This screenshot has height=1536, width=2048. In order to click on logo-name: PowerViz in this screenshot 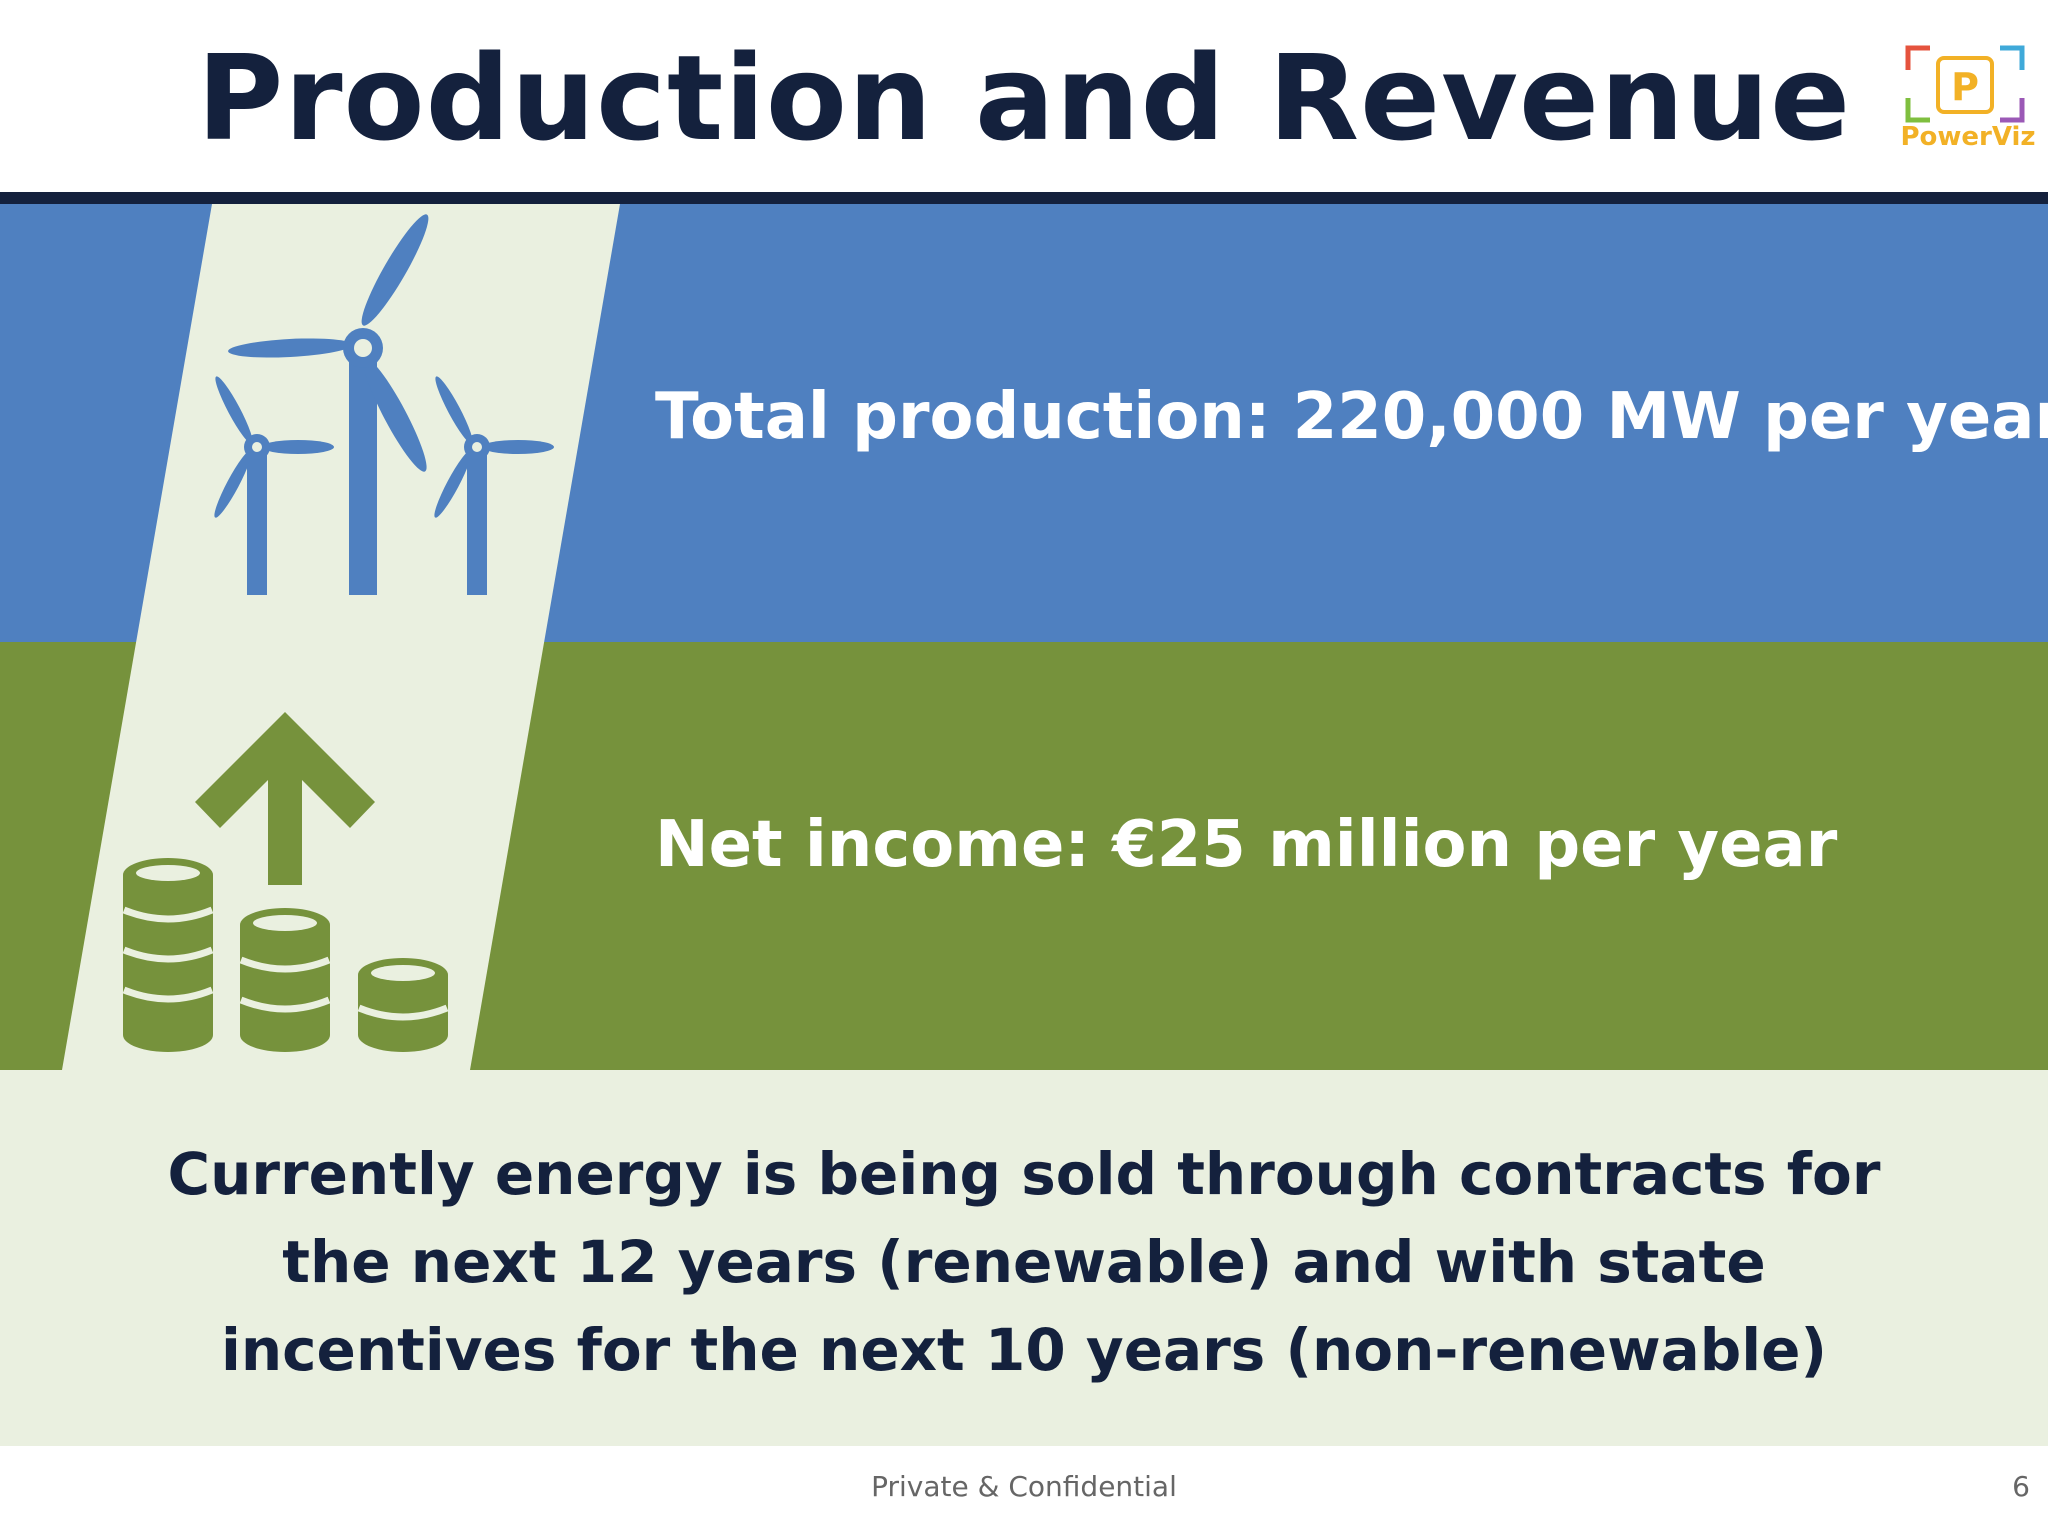, I will do `click(1968, 137)`.